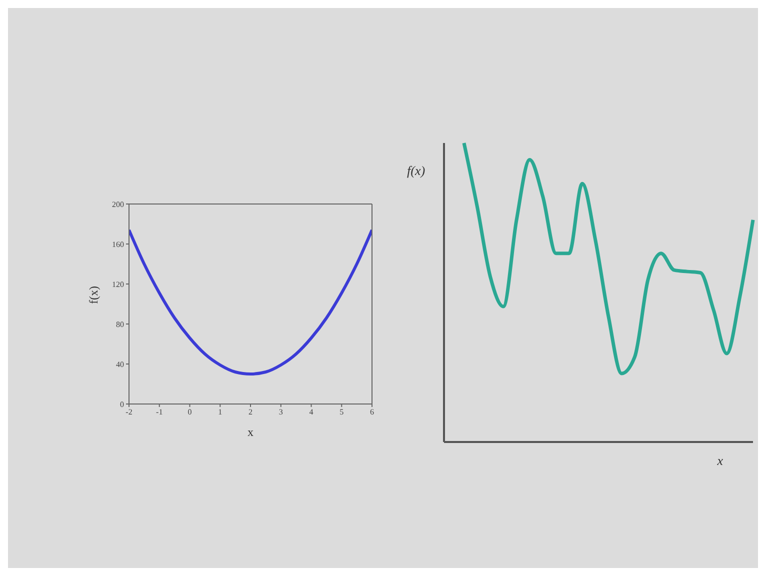 The height and width of the screenshot is (576, 766). What do you see at coordinates (122, 404) in the screenshot?
I see `y-tick-label: 0` at bounding box center [122, 404].